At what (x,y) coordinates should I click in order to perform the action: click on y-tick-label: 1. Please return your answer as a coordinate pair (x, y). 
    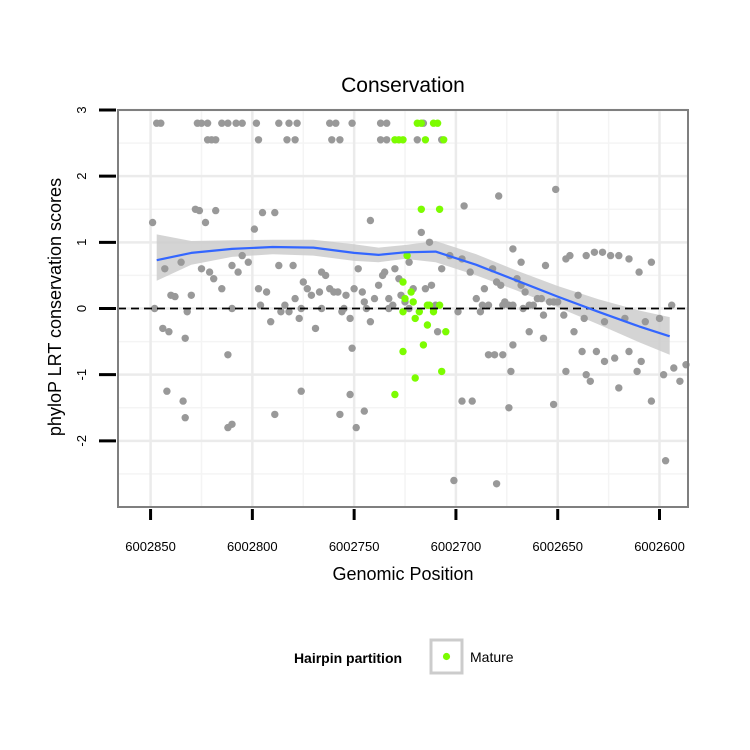
    Looking at the image, I should click on (81, 242).